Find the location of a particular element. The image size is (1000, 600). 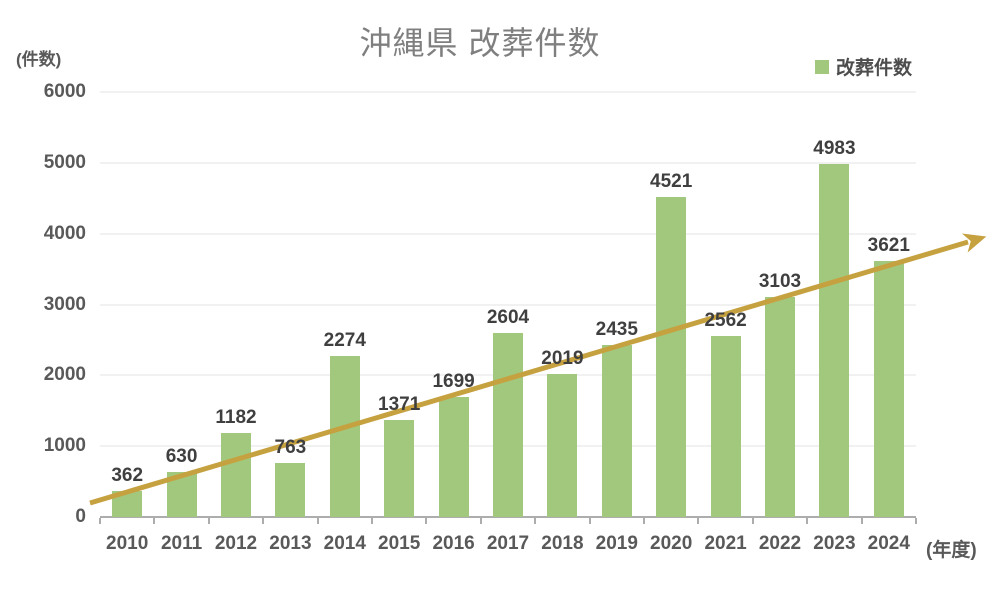

data-label-2013: 763 is located at coordinates (290, 447).